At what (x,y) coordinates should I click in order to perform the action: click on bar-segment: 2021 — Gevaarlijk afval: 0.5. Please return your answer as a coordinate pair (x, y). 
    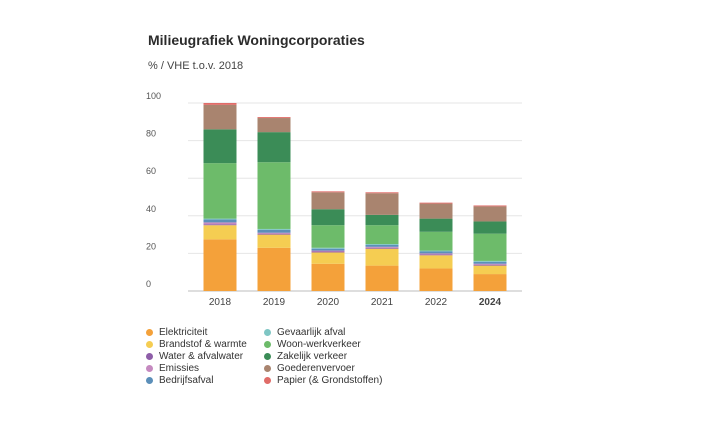
    Looking at the image, I should click on (382, 244).